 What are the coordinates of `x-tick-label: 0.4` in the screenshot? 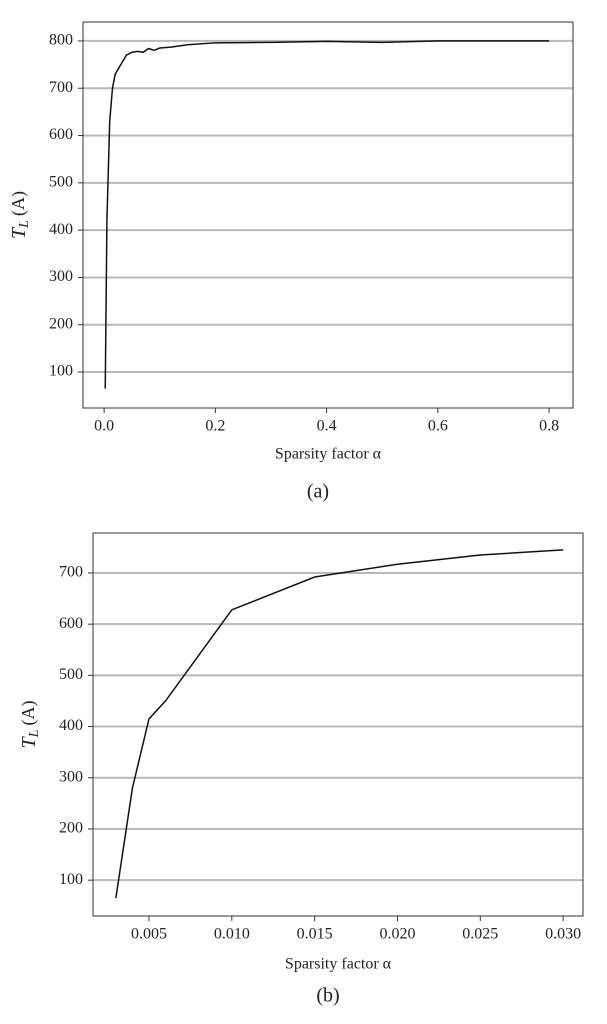 It's located at (327, 426).